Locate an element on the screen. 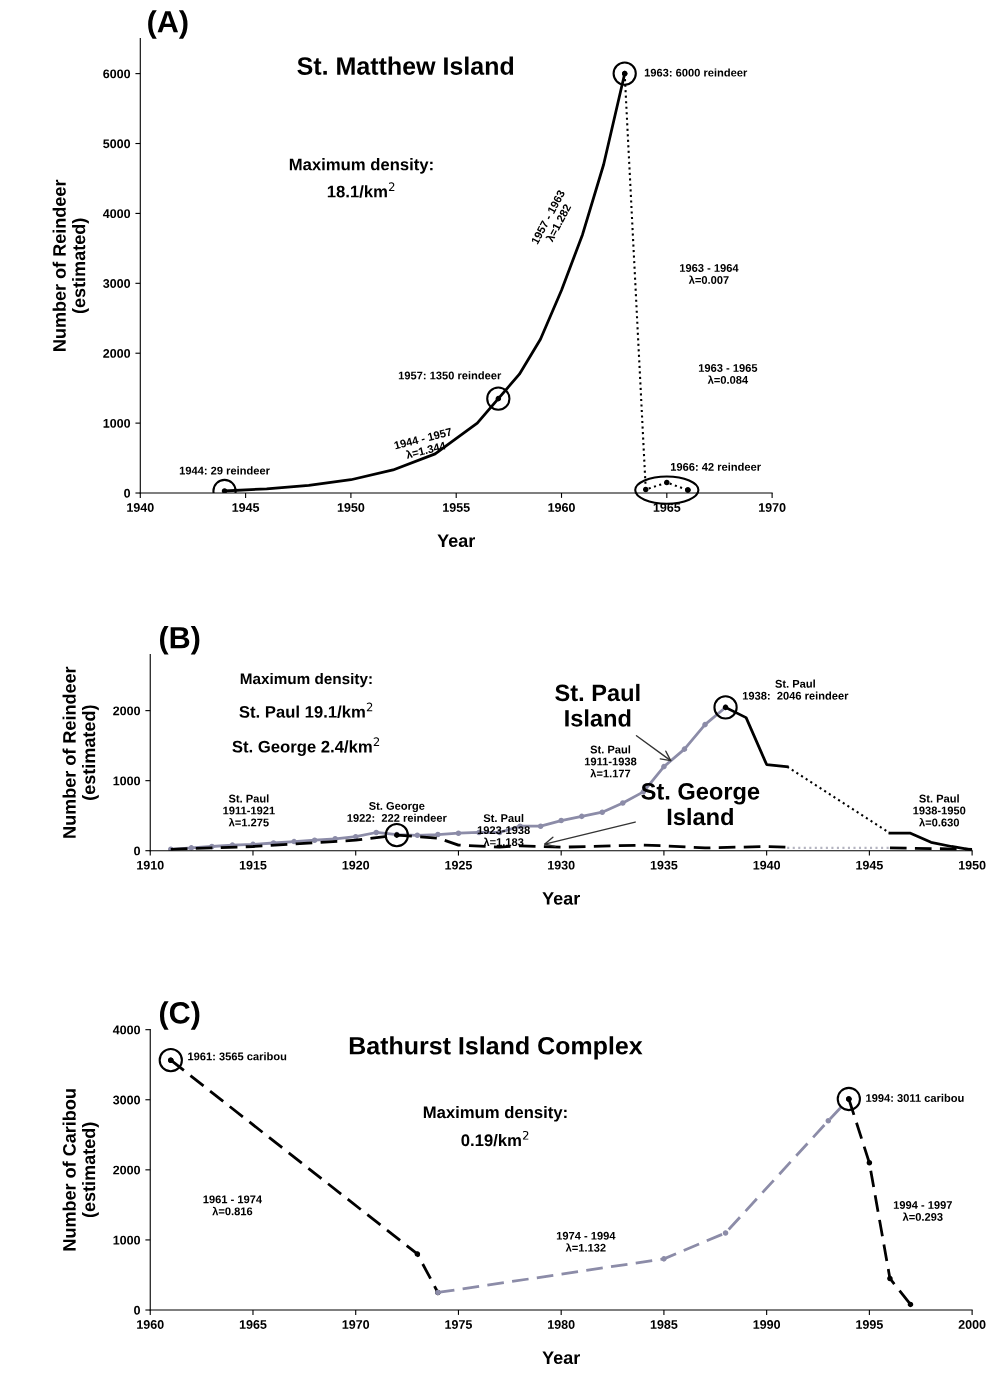  x-tick-label: 1965 is located at coordinates (253, 1324).